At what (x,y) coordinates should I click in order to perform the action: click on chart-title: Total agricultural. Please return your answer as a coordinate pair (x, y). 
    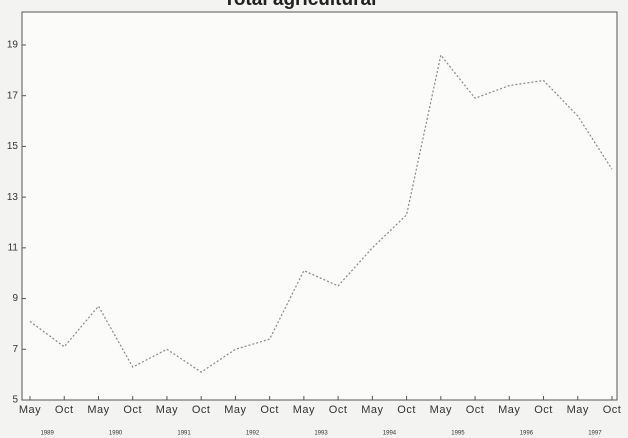
    Looking at the image, I should click on (300, 5).